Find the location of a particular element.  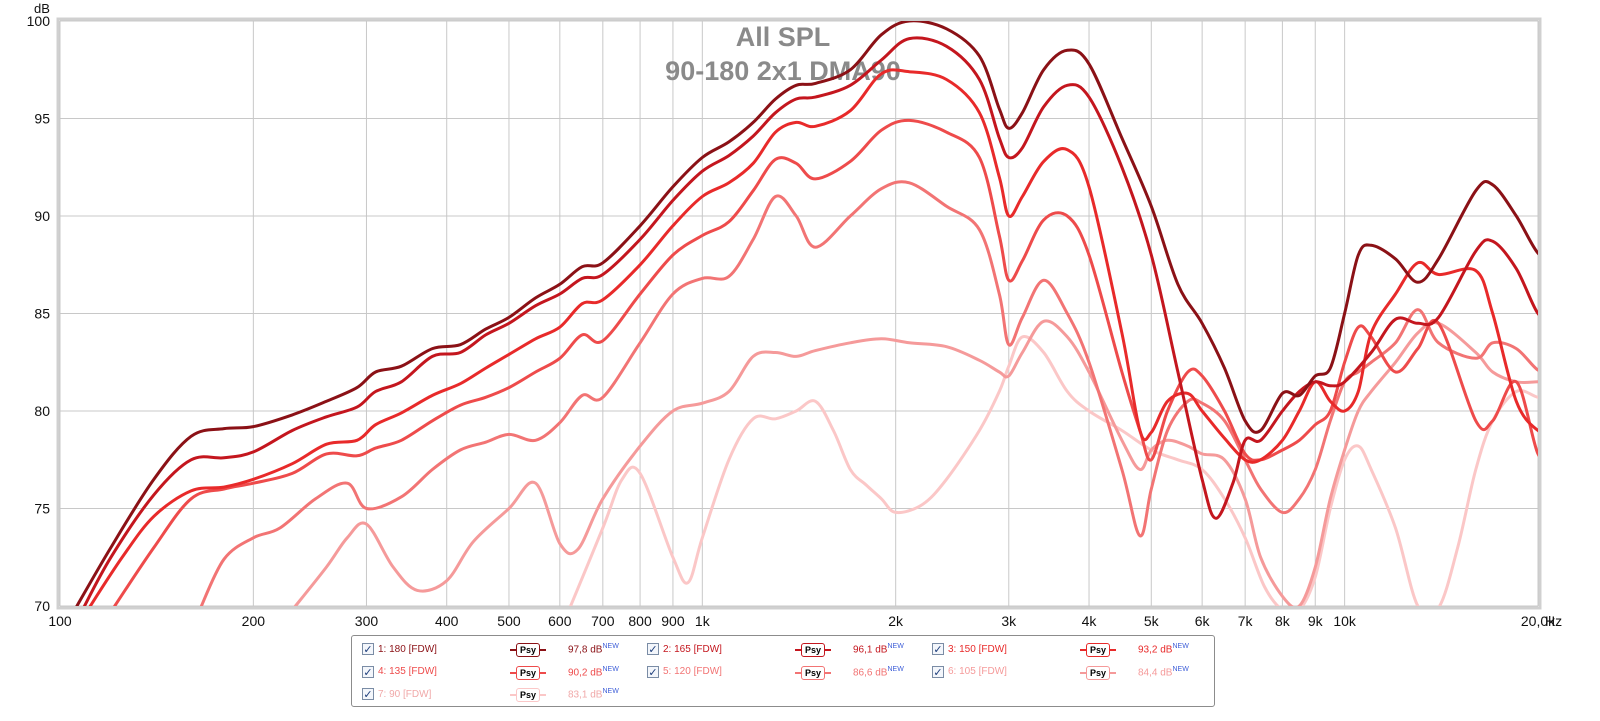

x-tick-label: 800 is located at coordinates (640, 621).